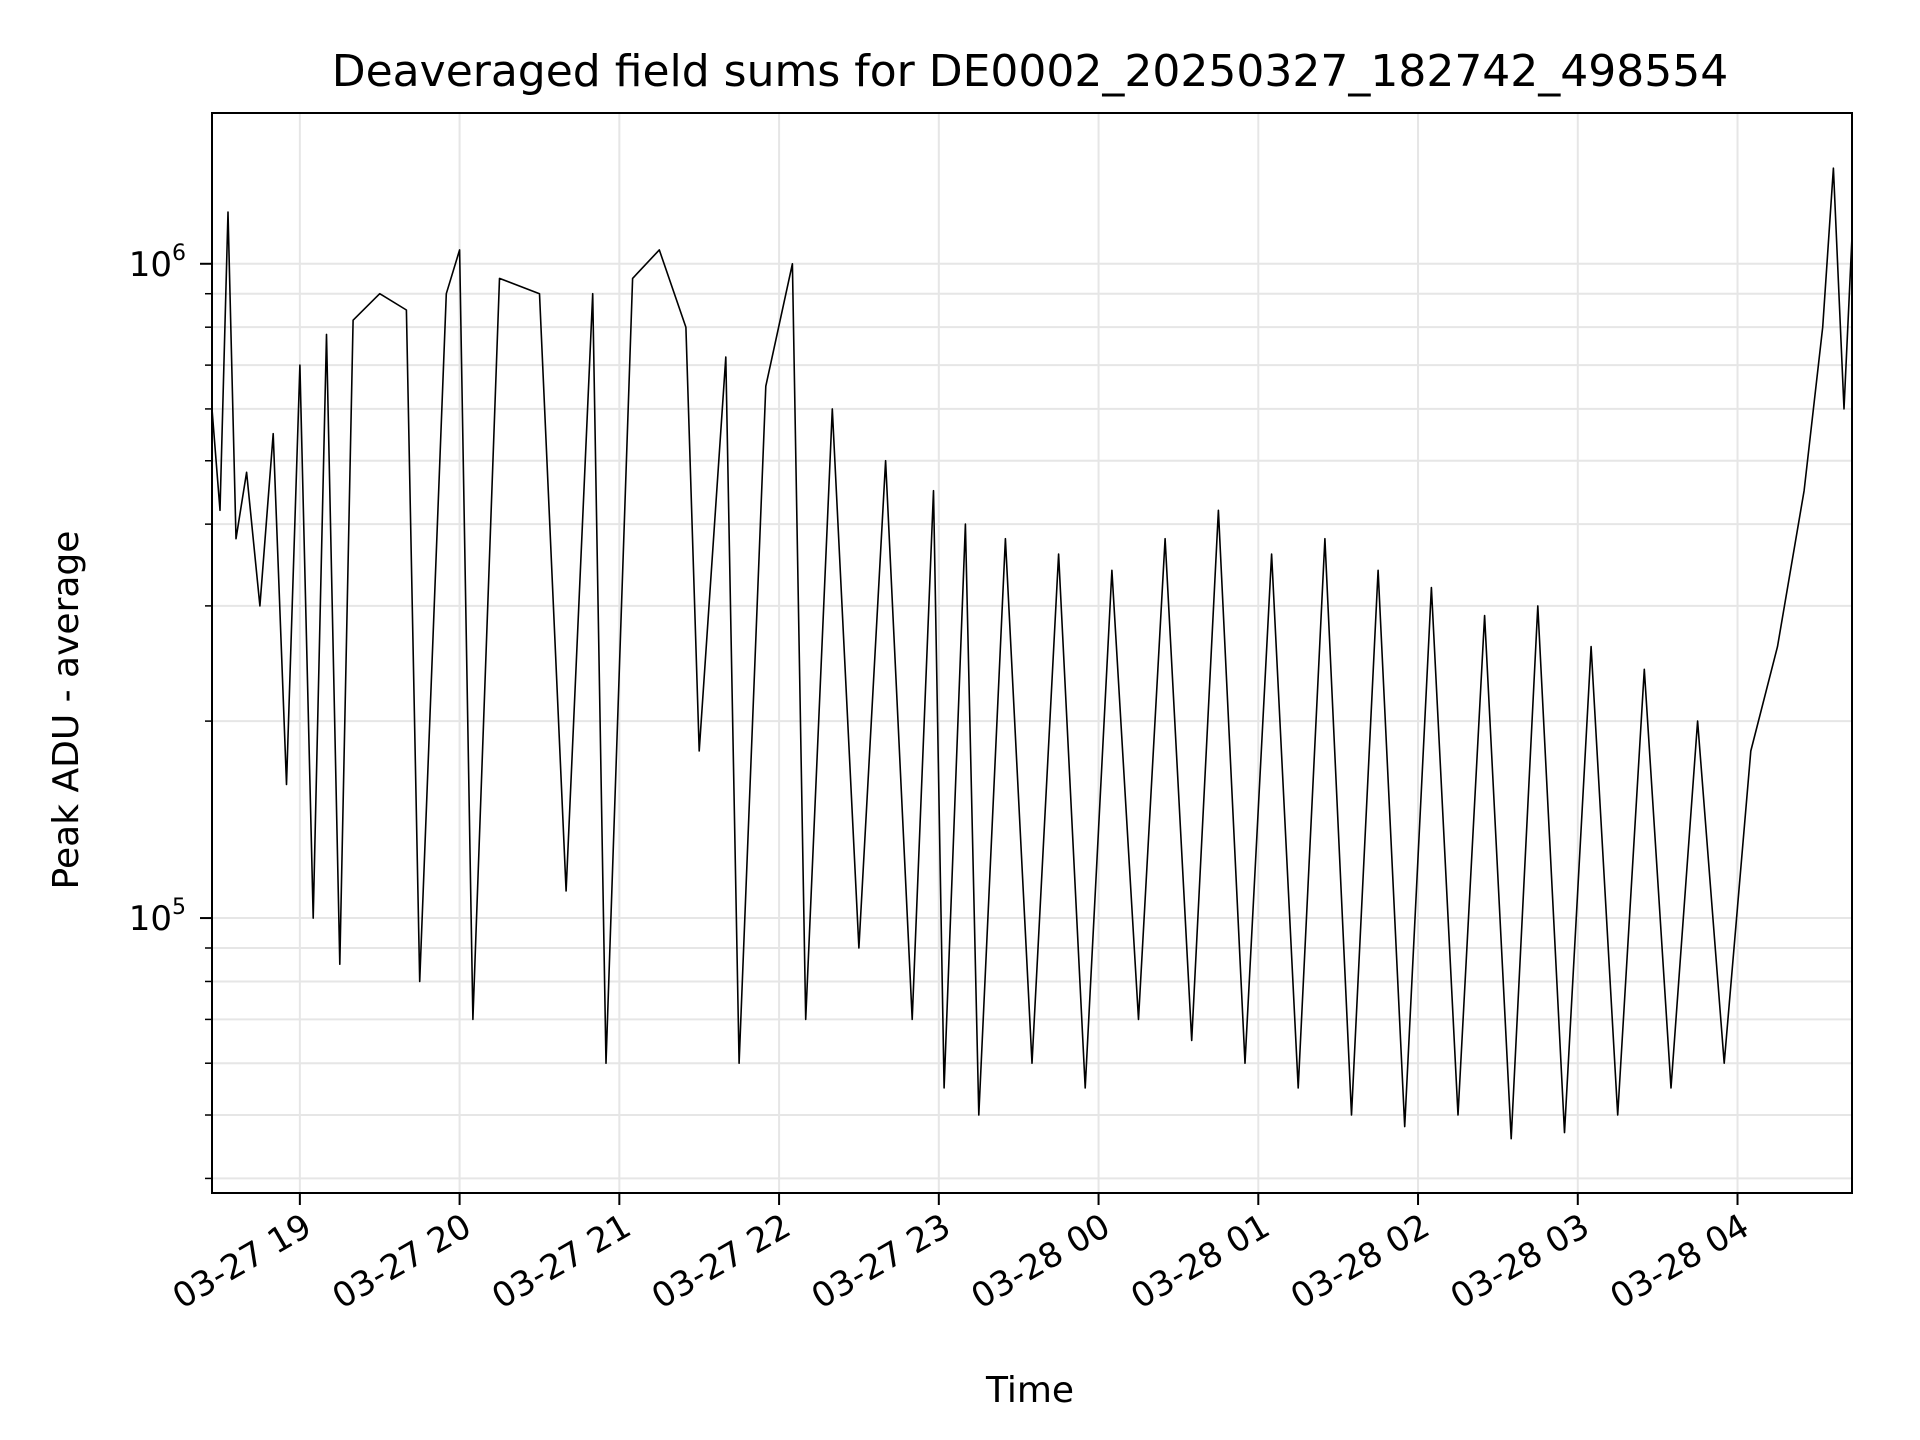  What do you see at coordinates (170, 710) in the screenshot?
I see `y-axis: 10⁵ 10⁶` at bounding box center [170, 710].